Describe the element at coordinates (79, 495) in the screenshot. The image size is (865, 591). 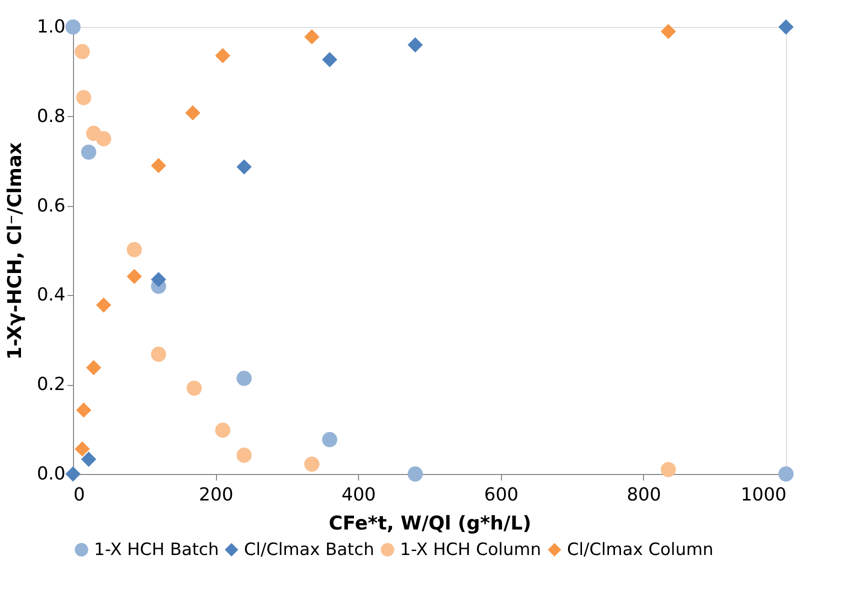
I see `x-tick-label: 0` at that location.